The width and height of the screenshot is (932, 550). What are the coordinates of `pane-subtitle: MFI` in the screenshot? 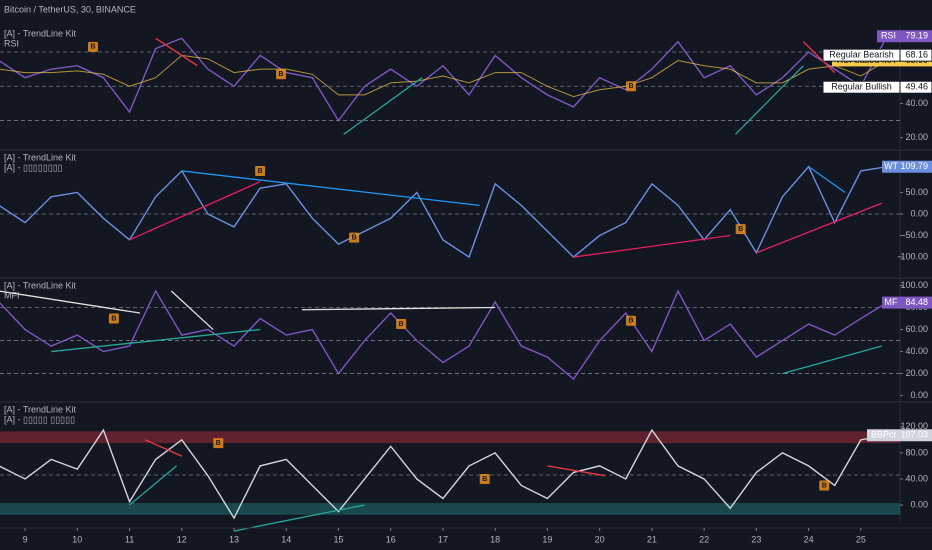 It's located at (12, 295).